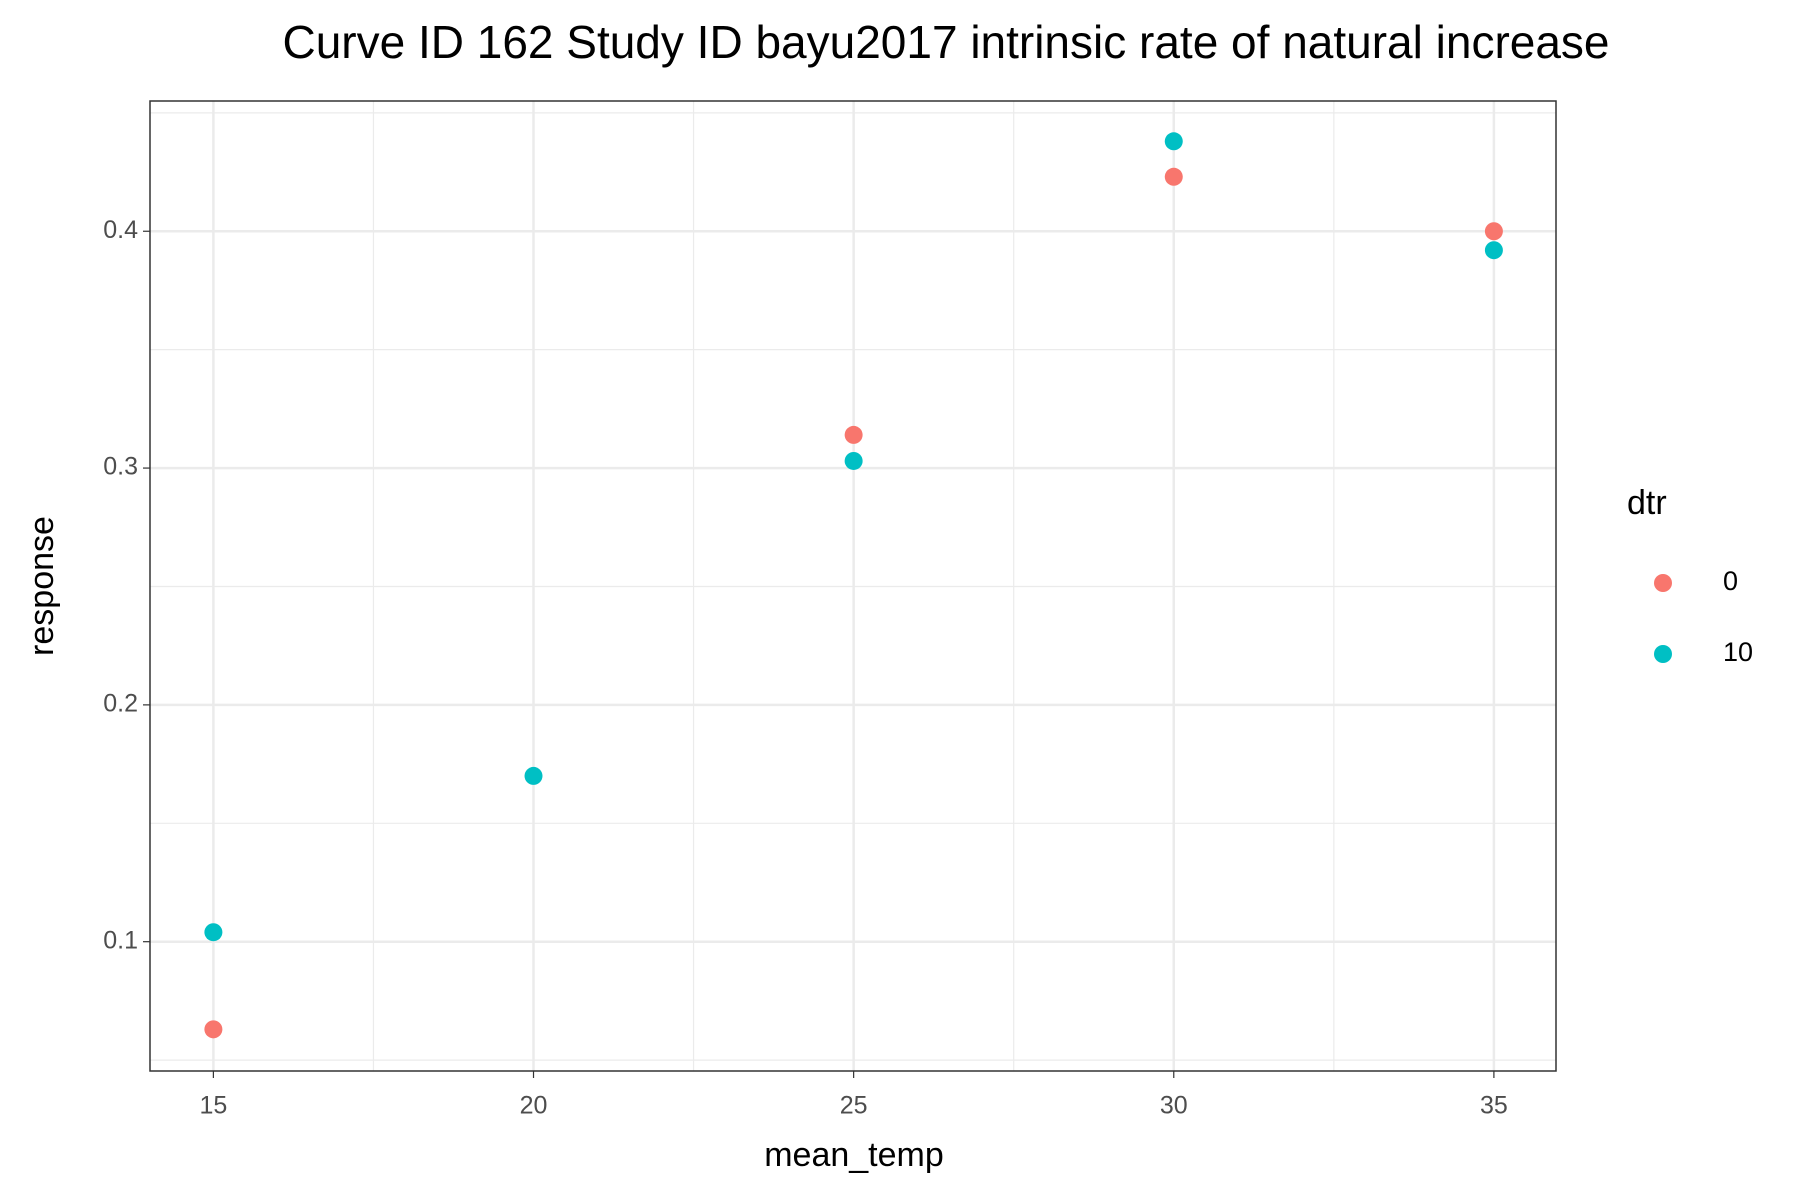 The width and height of the screenshot is (1800, 1200). I want to click on y-tick-label: 0.4, so click(120, 230).